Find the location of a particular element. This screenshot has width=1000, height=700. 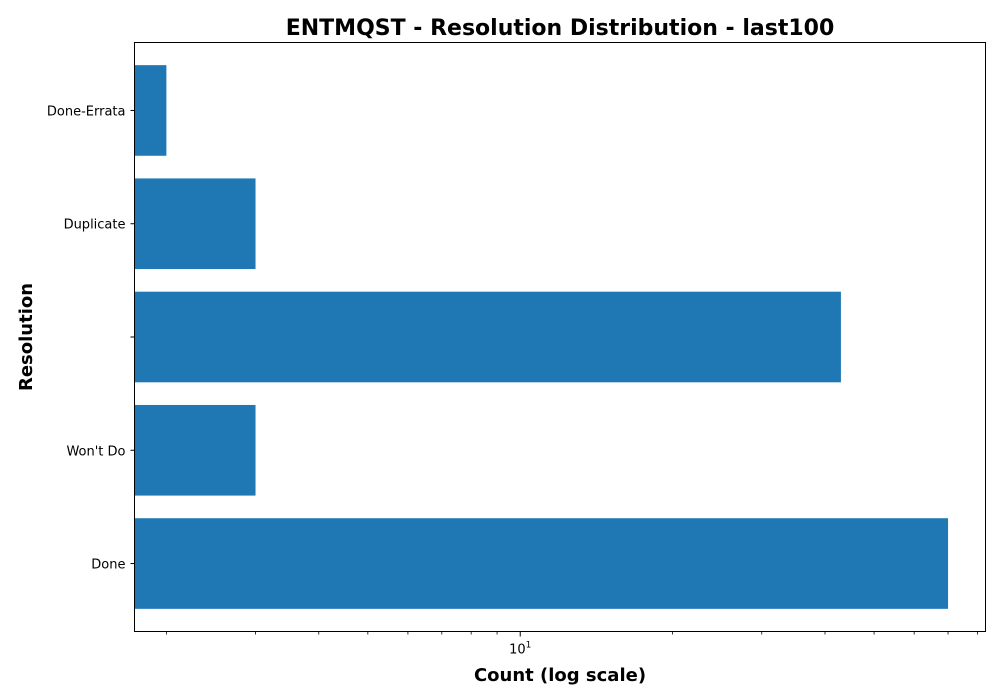

x-tick-label-0: 101 is located at coordinates (520, 649).